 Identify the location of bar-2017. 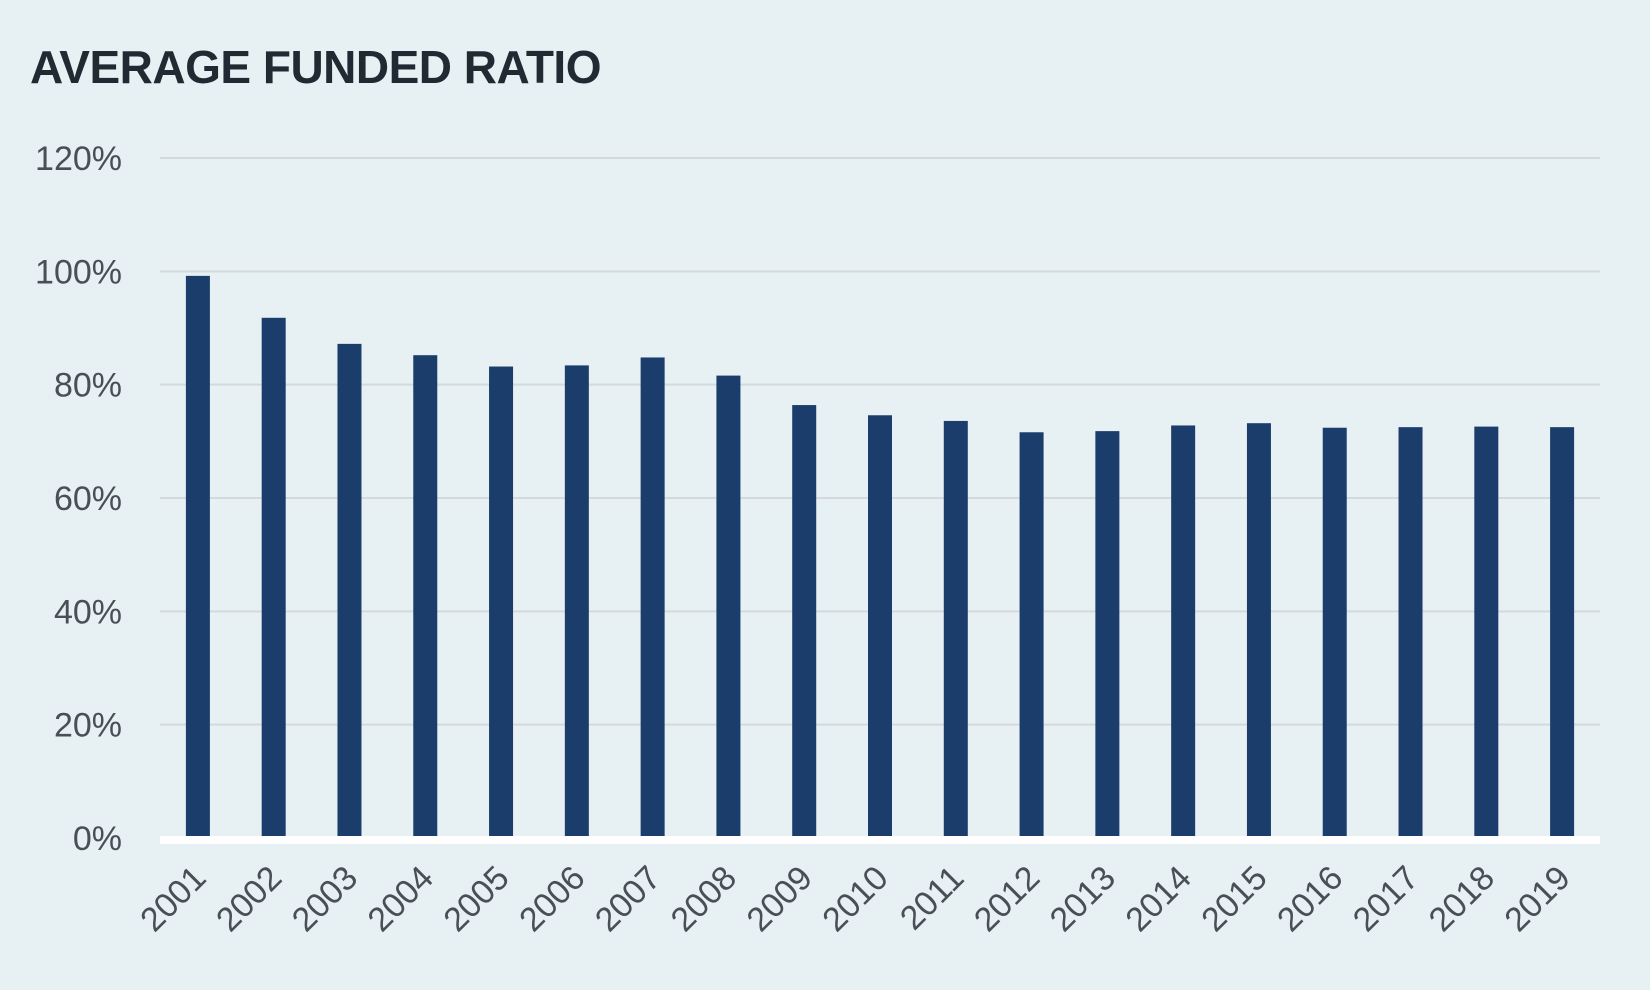
(1410, 632).